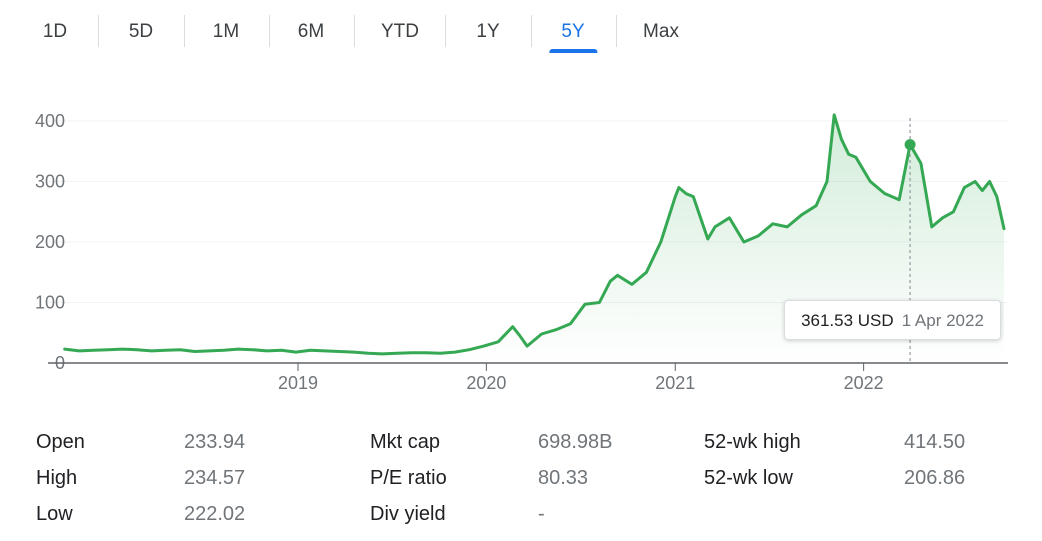 This screenshot has height=541, width=1042. I want to click on tab-5y: 5Y, so click(573, 30).